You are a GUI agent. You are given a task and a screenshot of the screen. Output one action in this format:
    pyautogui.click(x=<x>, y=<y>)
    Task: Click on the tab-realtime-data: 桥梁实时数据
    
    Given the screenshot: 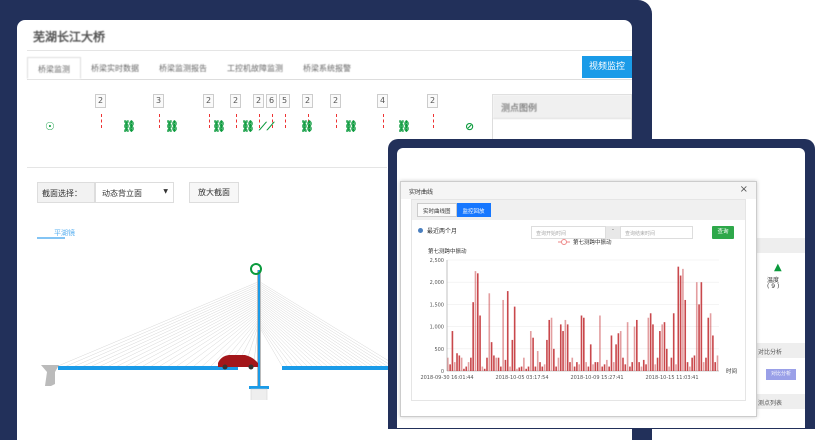 What is the action you would take?
    pyautogui.click(x=115, y=68)
    